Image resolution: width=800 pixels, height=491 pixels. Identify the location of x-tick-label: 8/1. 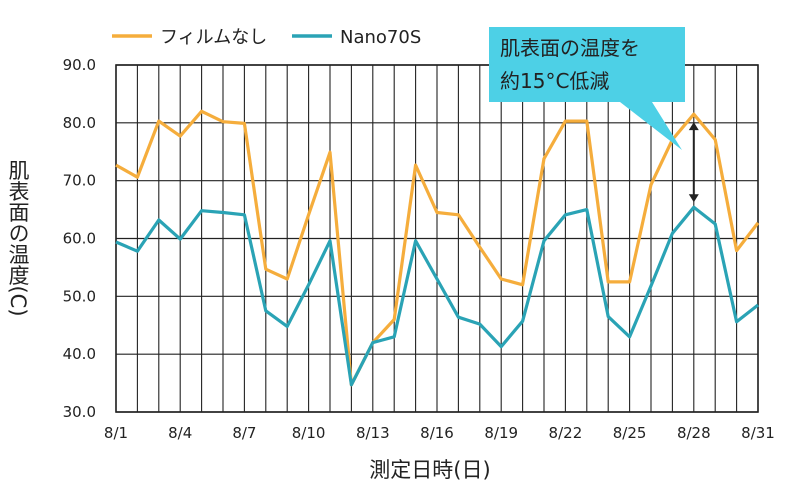
(116, 433).